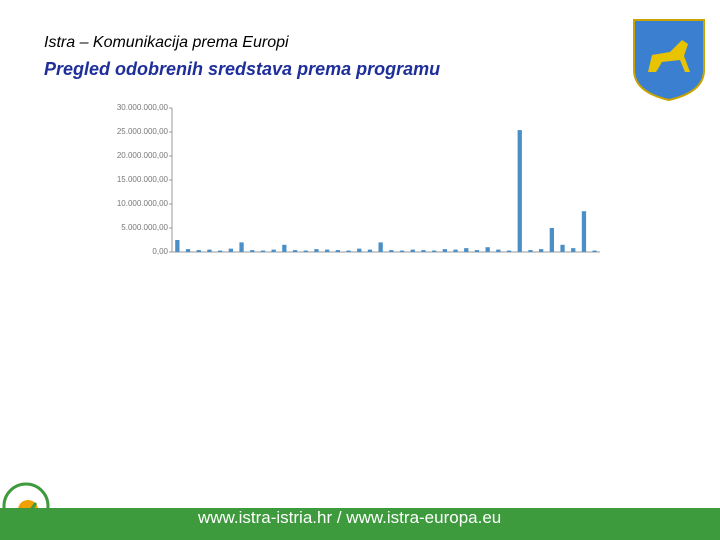 Image resolution: width=720 pixels, height=540 pixels. Describe the element at coordinates (166, 42) in the screenshot. I see `slide-title: Istra – Komunikacija prema Europi` at that location.